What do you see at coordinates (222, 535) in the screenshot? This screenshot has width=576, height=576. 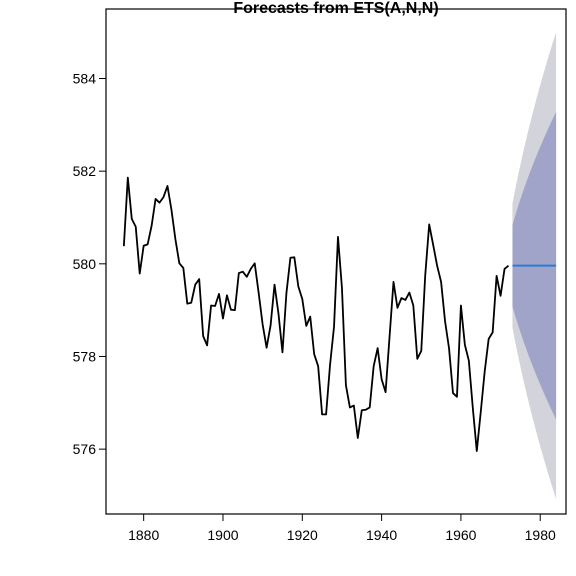 I see `x-tick-label: 1900` at bounding box center [222, 535].